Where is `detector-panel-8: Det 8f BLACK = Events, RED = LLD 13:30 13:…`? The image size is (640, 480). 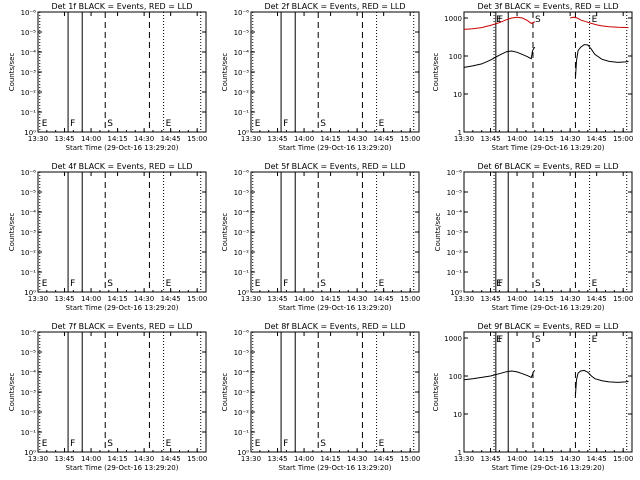 detector-panel-8: Det 8f BLACK = Events, RED = LLD 13:30 13:… is located at coordinates (320, 397).